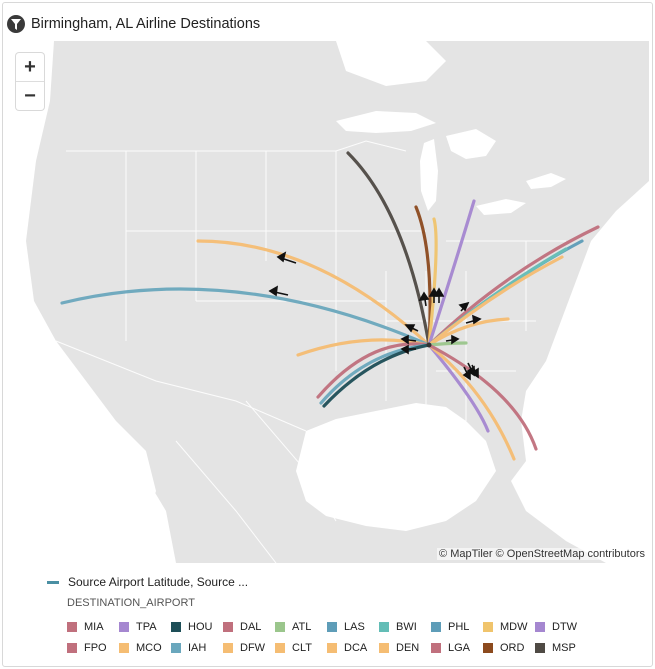  I want to click on legend-item-label: LAS, so click(354, 627).